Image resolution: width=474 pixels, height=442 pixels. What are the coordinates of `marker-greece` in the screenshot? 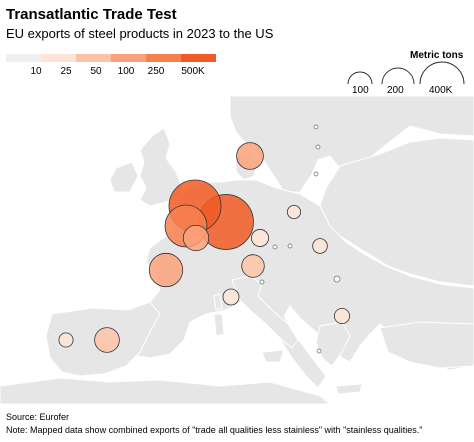 It's located at (319, 351).